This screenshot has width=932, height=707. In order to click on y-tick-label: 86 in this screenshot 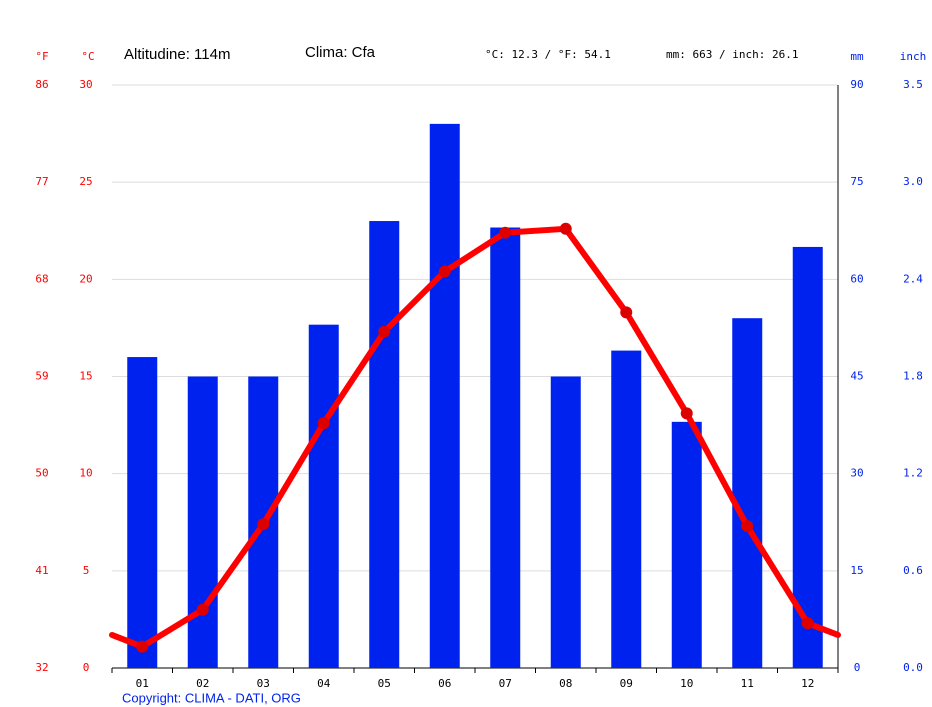, I will do `click(41, 84)`.